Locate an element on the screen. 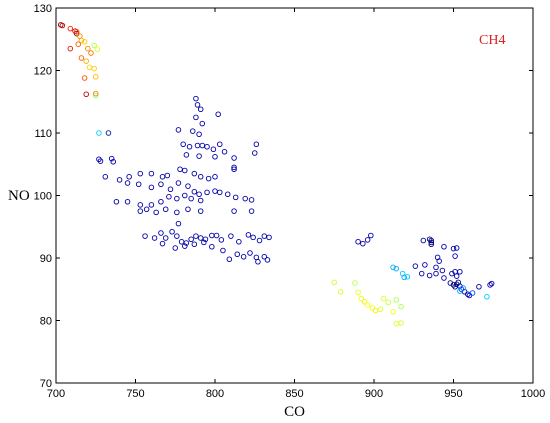 The width and height of the screenshot is (550, 423). y-tick-label: 120 is located at coordinates (43, 72).